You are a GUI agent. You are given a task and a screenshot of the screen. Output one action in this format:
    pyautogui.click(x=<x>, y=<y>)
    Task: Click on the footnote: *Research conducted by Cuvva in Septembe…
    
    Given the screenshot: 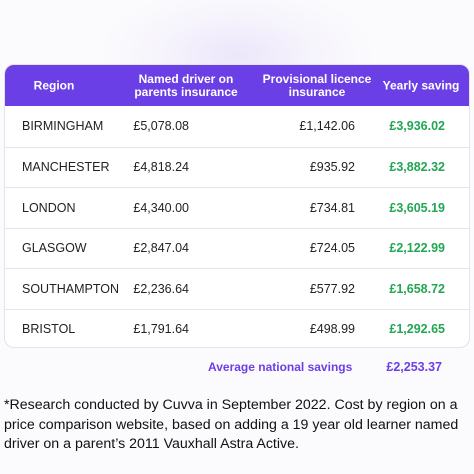 What is the action you would take?
    pyautogui.click(x=231, y=424)
    